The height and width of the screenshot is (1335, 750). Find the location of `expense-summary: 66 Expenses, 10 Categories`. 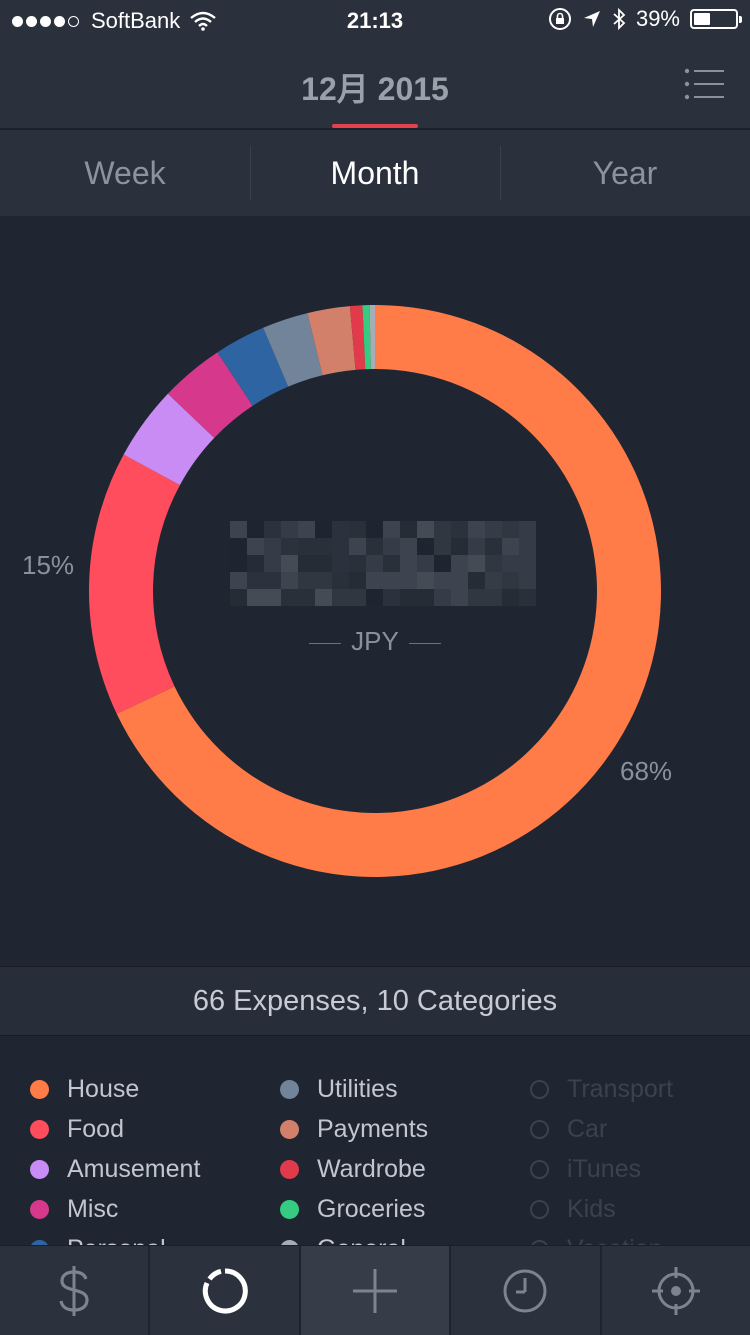

expense-summary: 66 Expenses, 10 Categories is located at coordinates (375, 1001).